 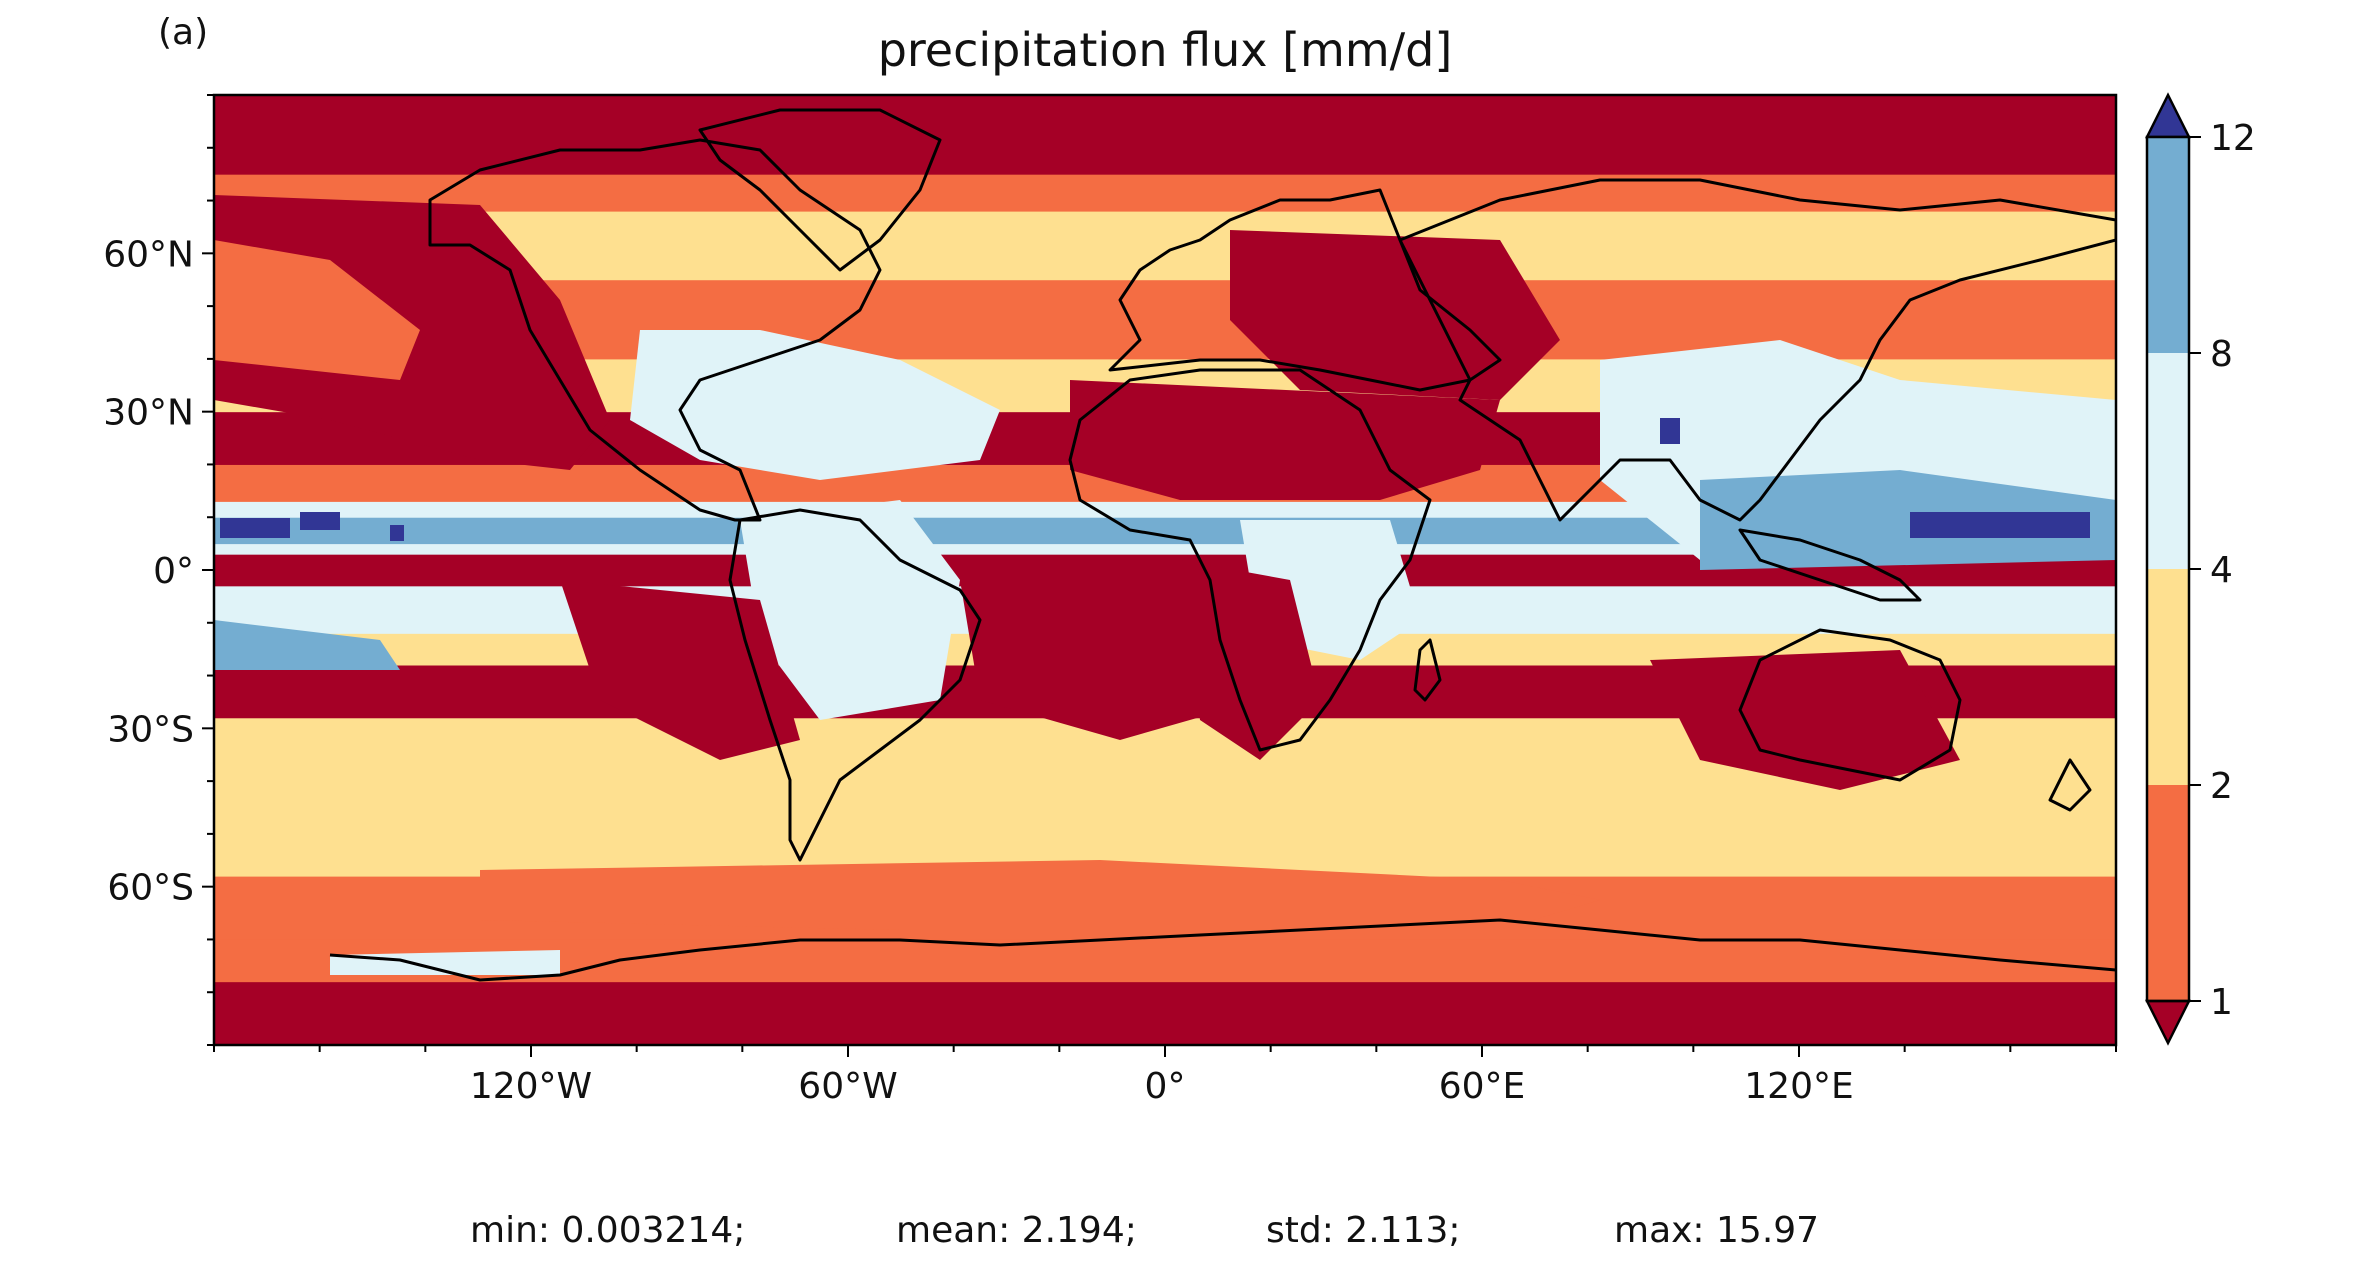 I want to click on coastline-maritime-continent, so click(x=1830, y=565).